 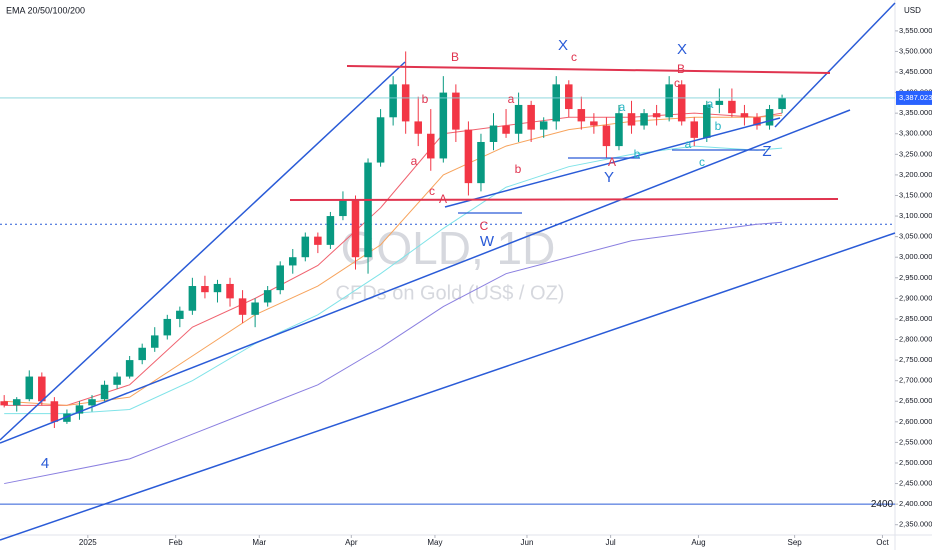 I want to click on y-tick-label: 3,000.000, so click(x=915, y=256).